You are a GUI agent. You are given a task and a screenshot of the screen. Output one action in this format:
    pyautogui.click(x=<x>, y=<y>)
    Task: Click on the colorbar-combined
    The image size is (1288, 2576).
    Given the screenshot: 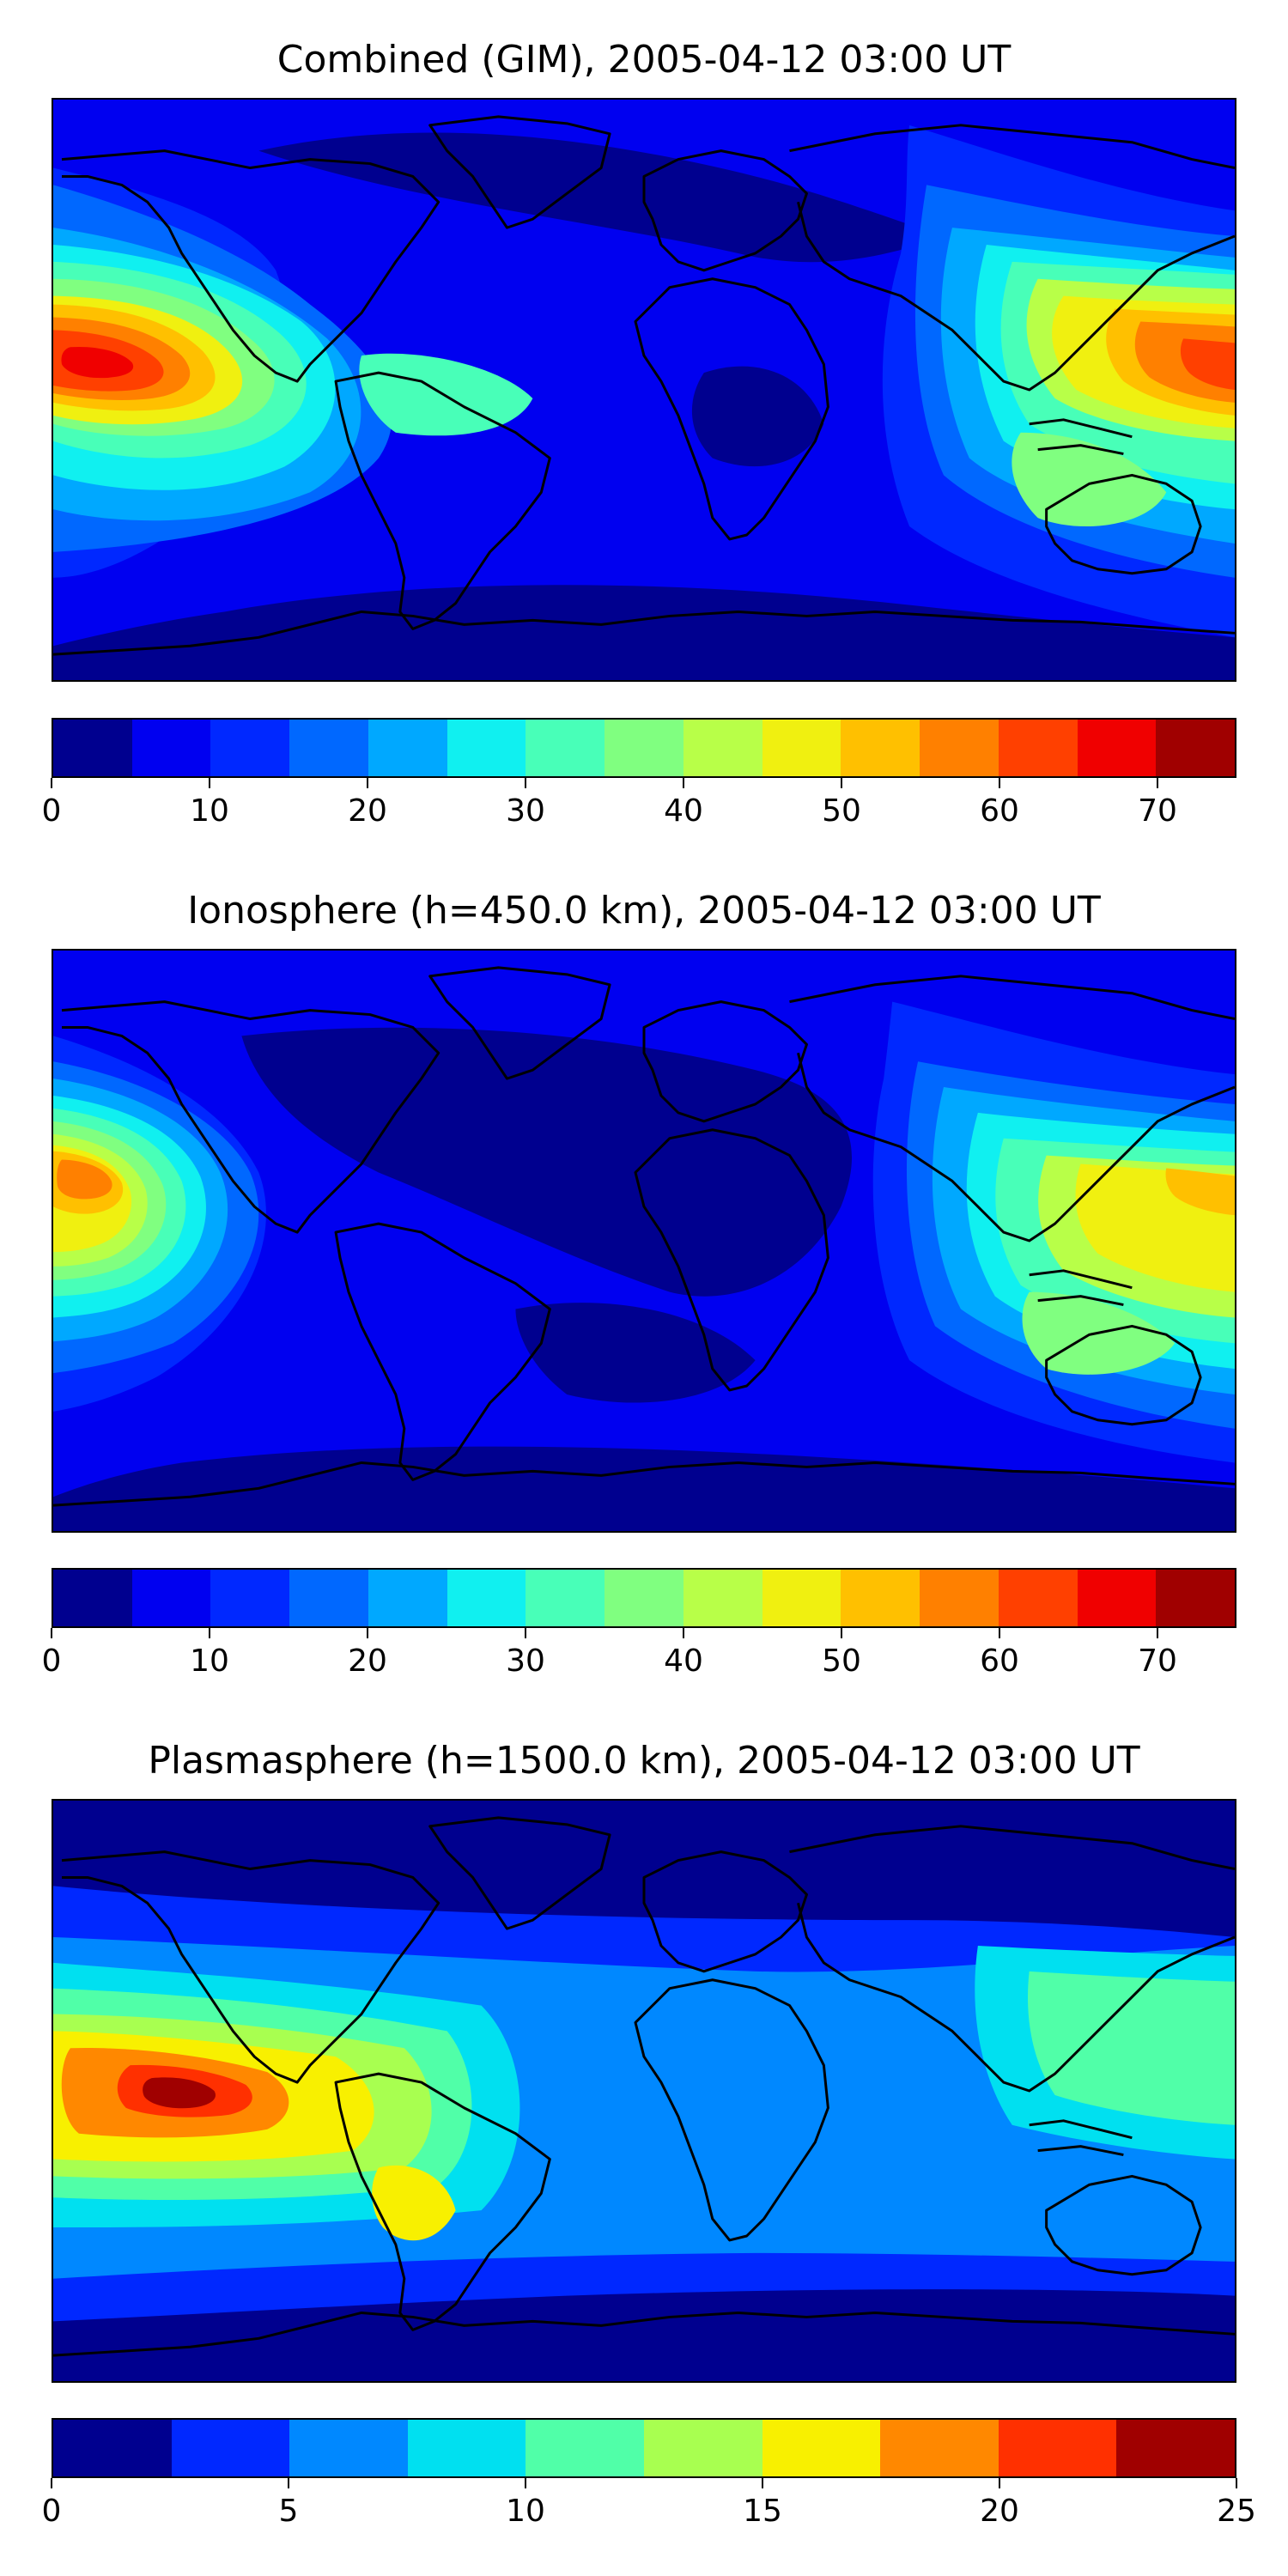 What is the action you would take?
    pyautogui.click(x=644, y=748)
    